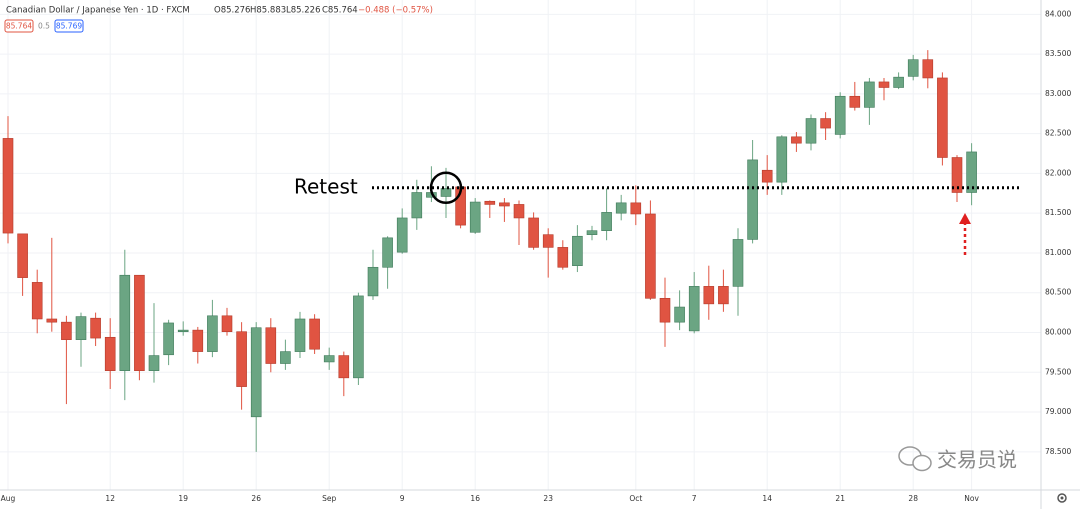 The height and width of the screenshot is (509, 1080). What do you see at coordinates (1058, 451) in the screenshot?
I see `y-tick-label: 78.500` at bounding box center [1058, 451].